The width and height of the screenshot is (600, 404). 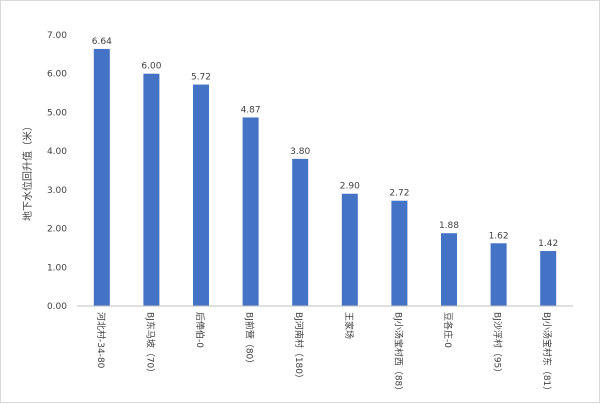 What do you see at coordinates (300, 152) in the screenshot?
I see `data-label: 3.80` at bounding box center [300, 152].